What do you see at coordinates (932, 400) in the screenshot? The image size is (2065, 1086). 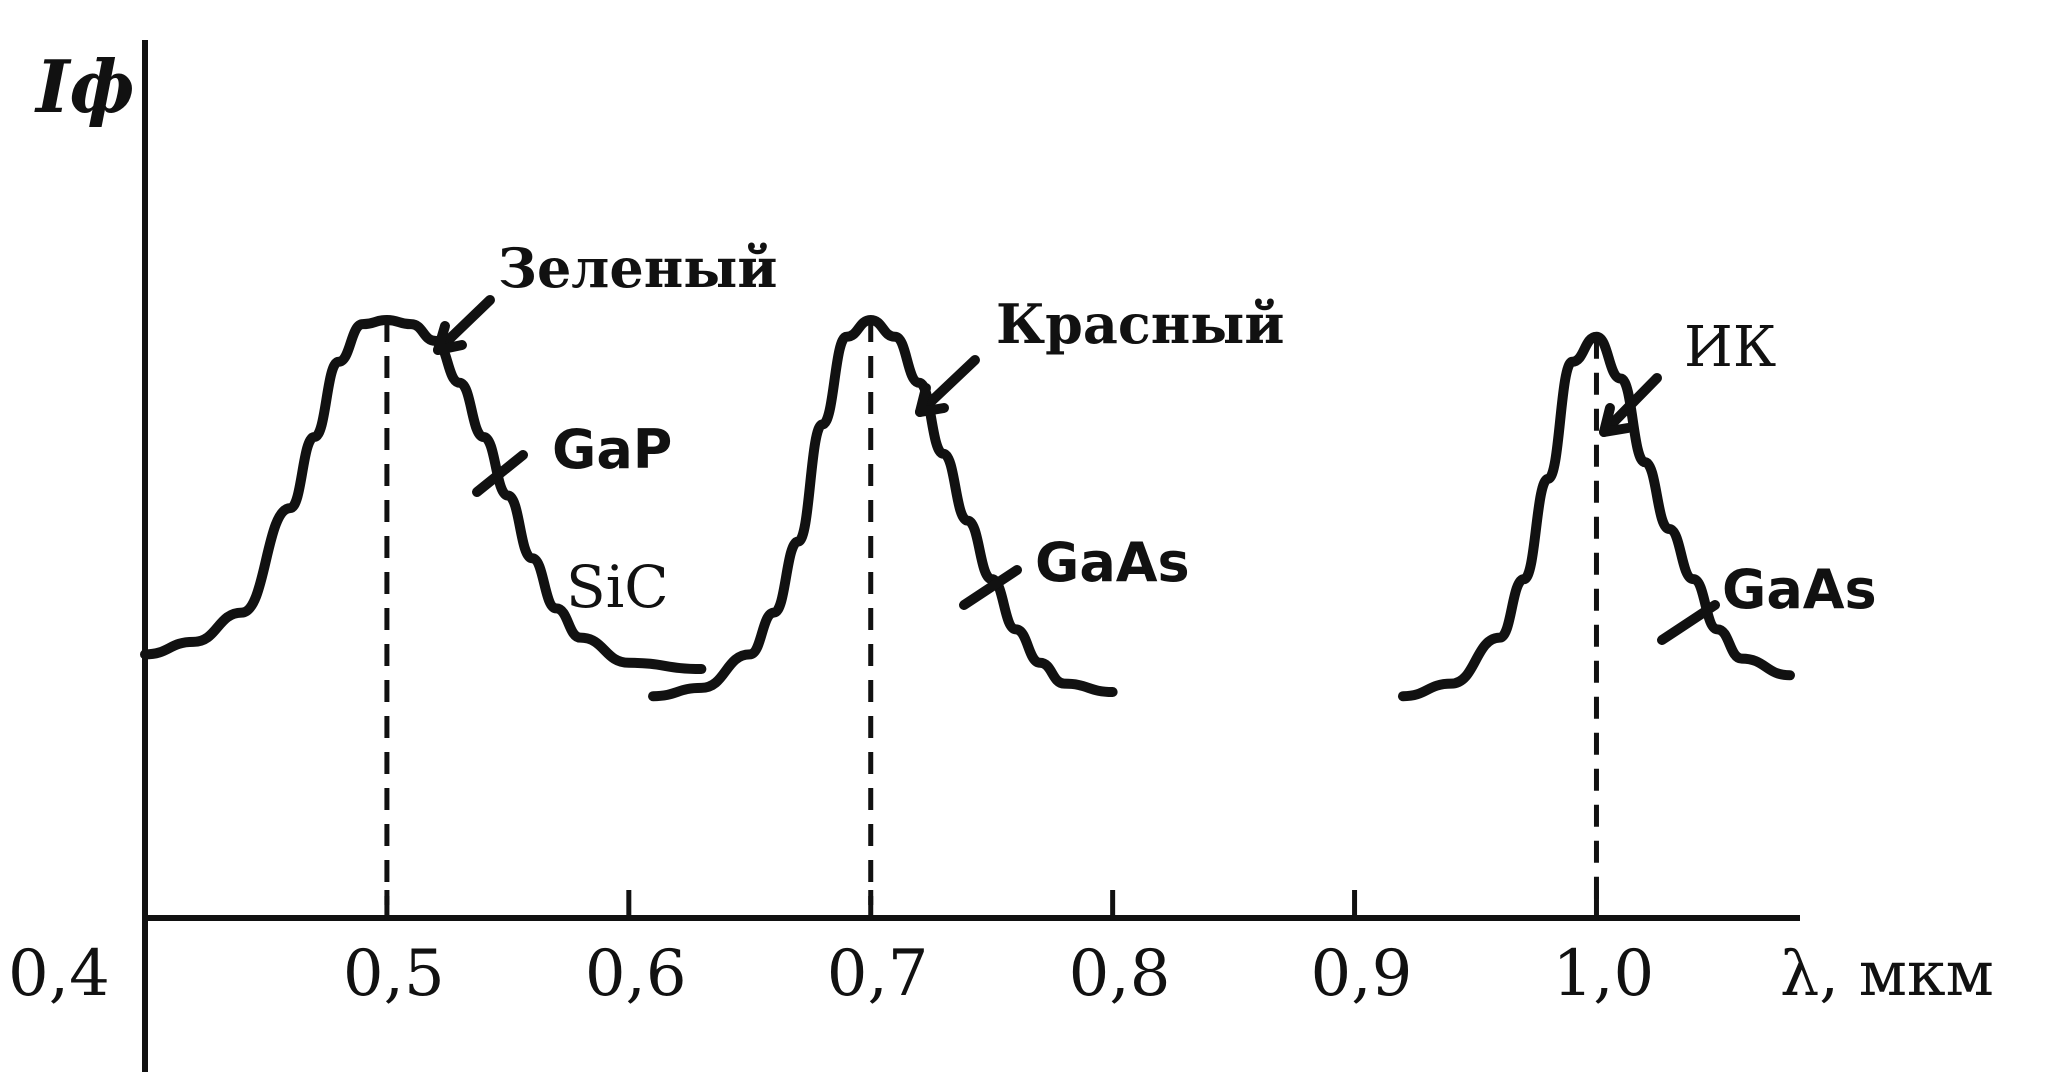 I see `arrow-red-head` at bounding box center [932, 400].